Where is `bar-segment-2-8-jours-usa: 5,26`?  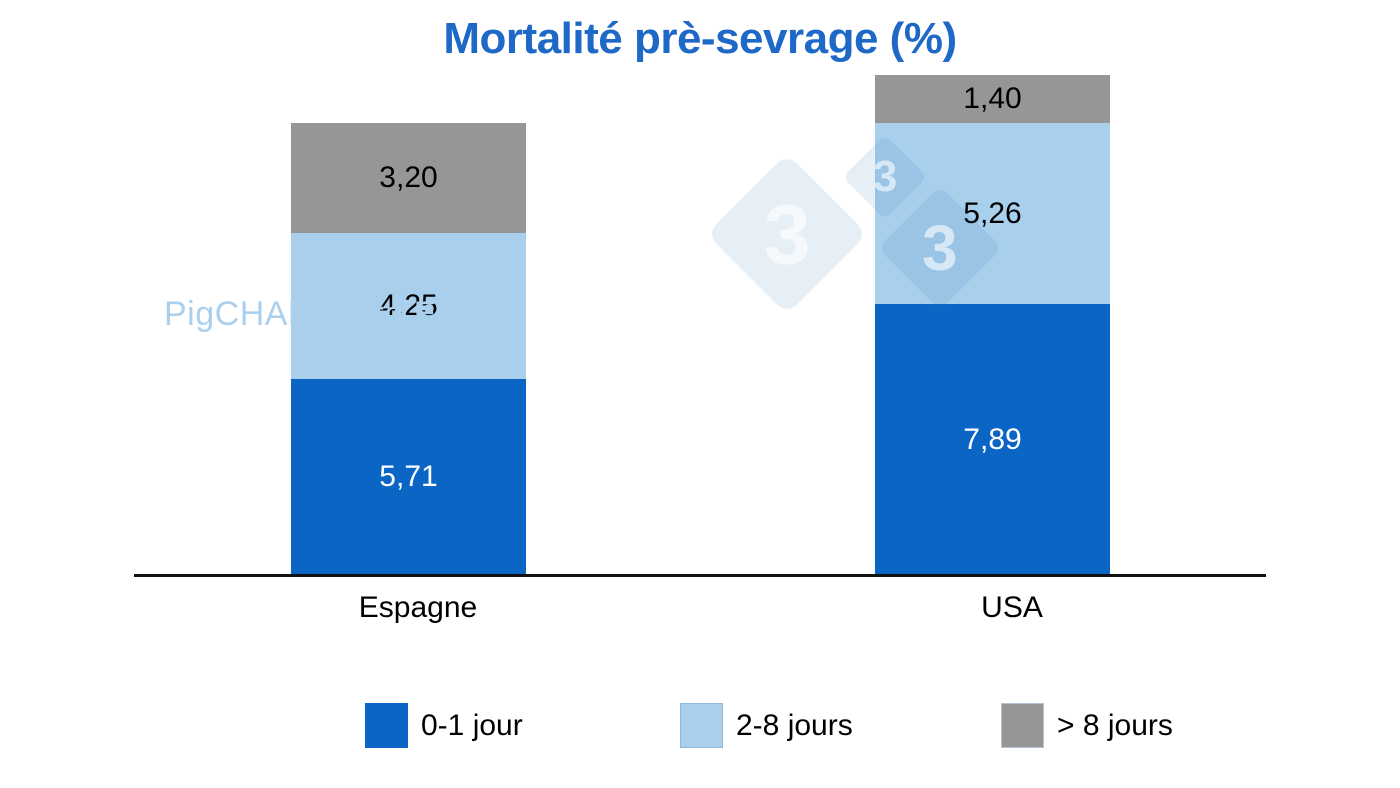
bar-segment-2-8-jours-usa: 5,26 is located at coordinates (992, 213).